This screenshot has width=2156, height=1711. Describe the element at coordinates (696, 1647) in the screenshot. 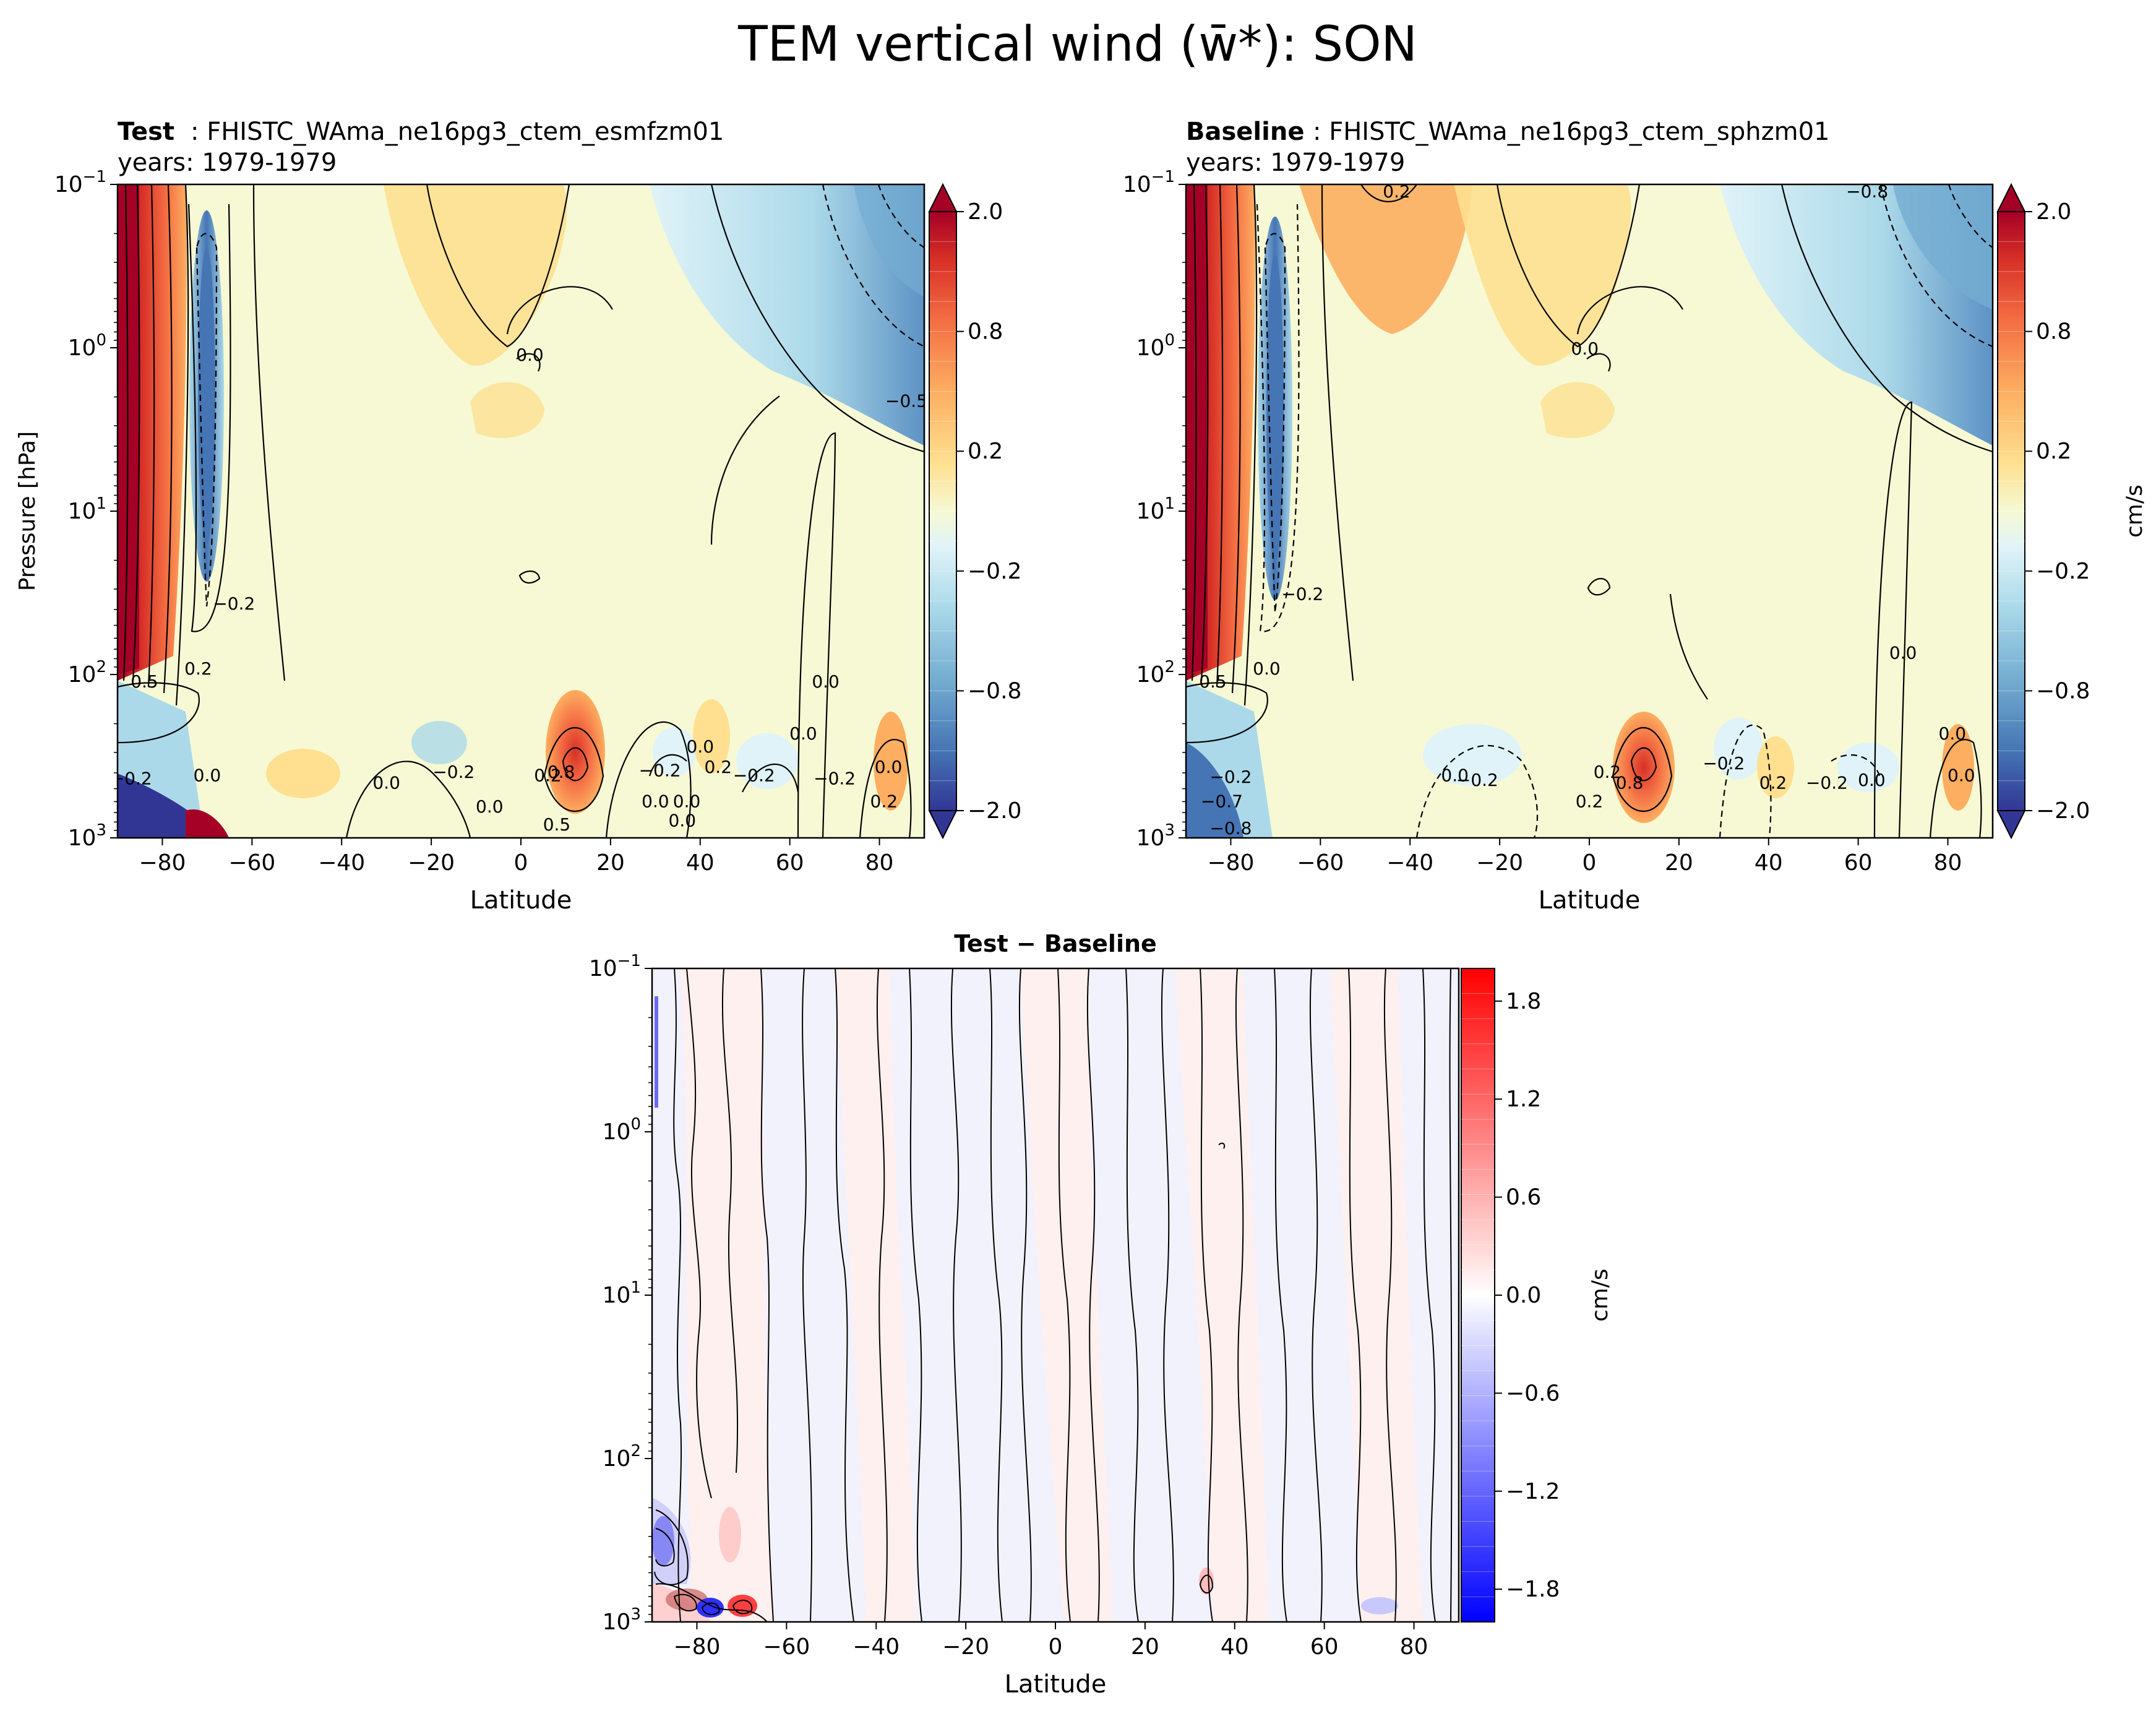

I see `difference-xtick-label: −80` at that location.